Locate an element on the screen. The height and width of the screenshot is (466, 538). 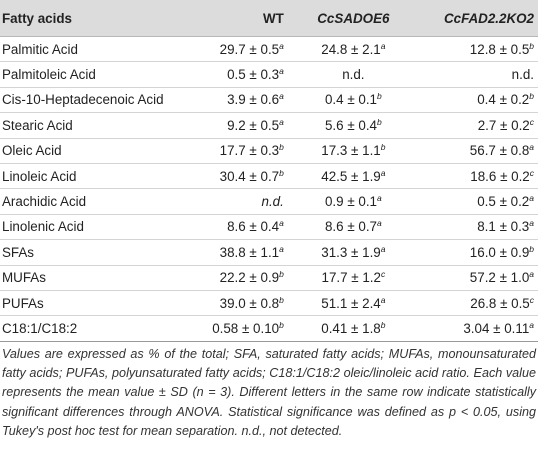
cell-ccfad22ko2: 16.0 ± 0.9b is located at coordinates (480, 252).